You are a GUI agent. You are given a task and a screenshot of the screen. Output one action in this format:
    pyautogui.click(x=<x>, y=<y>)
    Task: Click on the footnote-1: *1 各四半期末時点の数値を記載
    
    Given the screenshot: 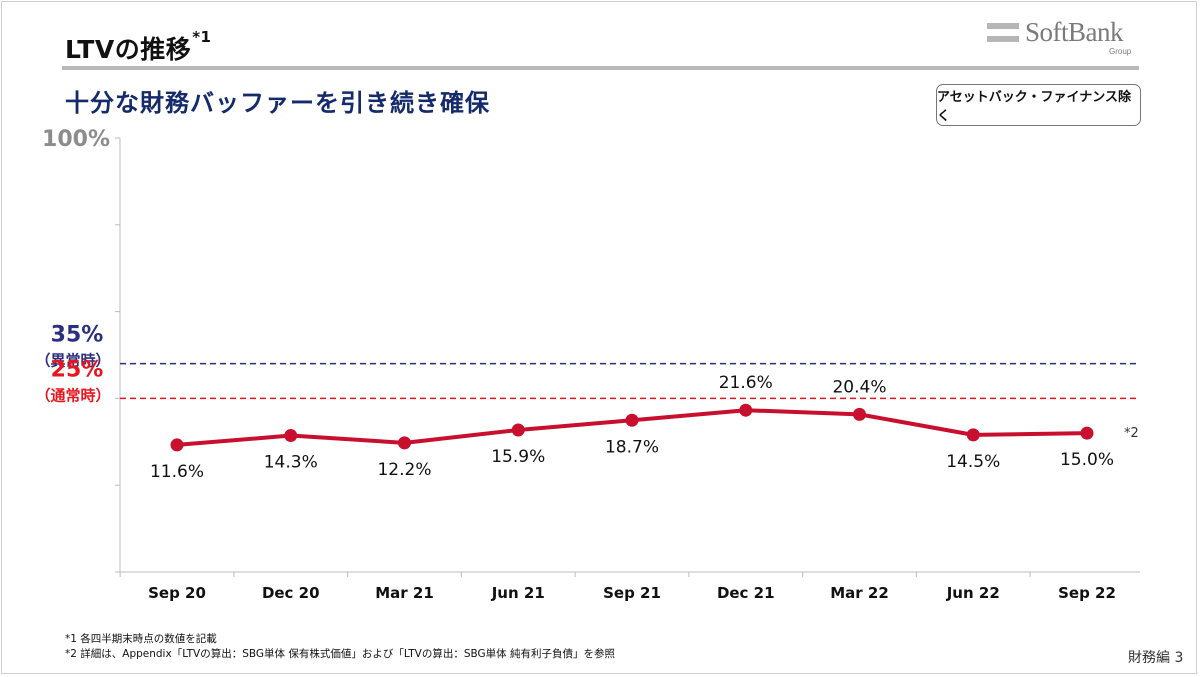 What is the action you would take?
    pyautogui.click(x=141, y=639)
    